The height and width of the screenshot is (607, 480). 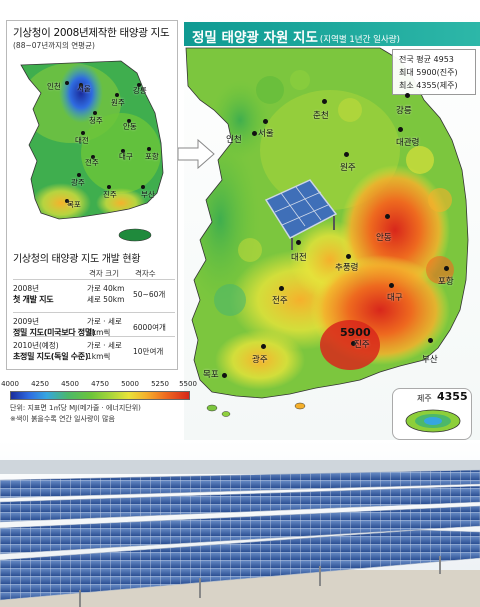 What do you see at coordinates (77, 259) in the screenshot?
I see `history-title: 기상청의 태양광 지도 개발 현황` at bounding box center [77, 259].